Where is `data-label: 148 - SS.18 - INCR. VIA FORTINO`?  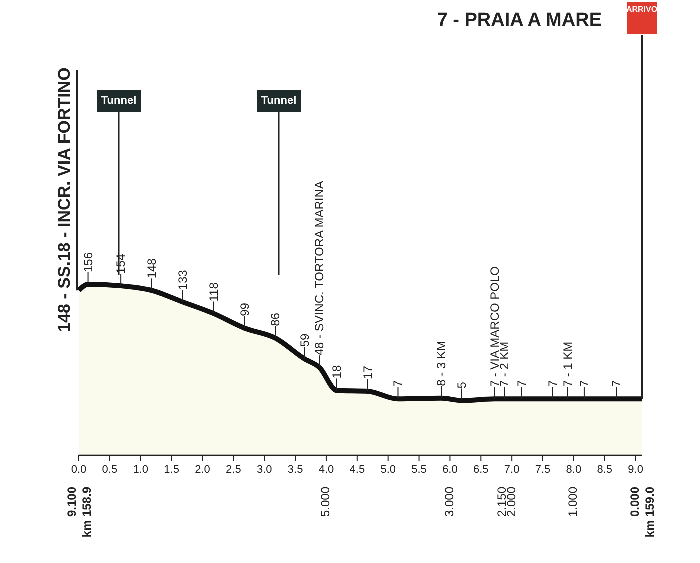 data-label: 148 - SS.18 - INCR. VIA FORTINO is located at coordinates (64, 200).